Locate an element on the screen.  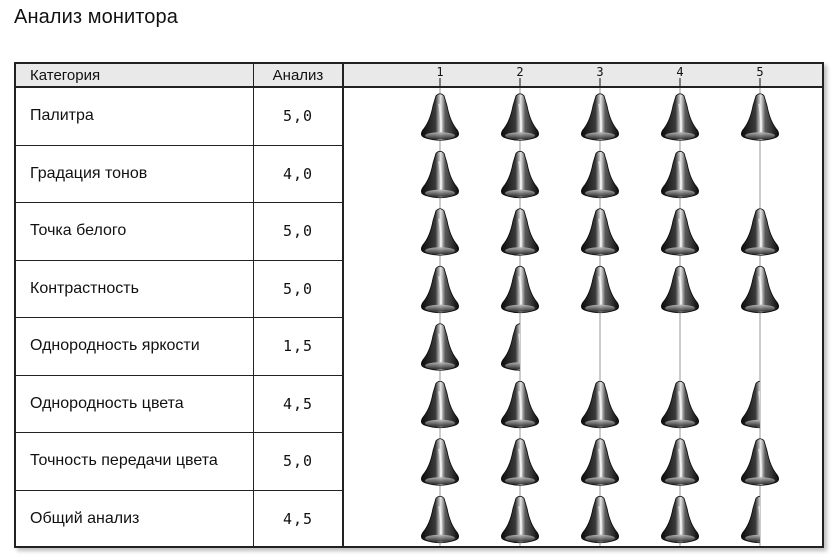
score-value: 1,5 is located at coordinates (298, 346).